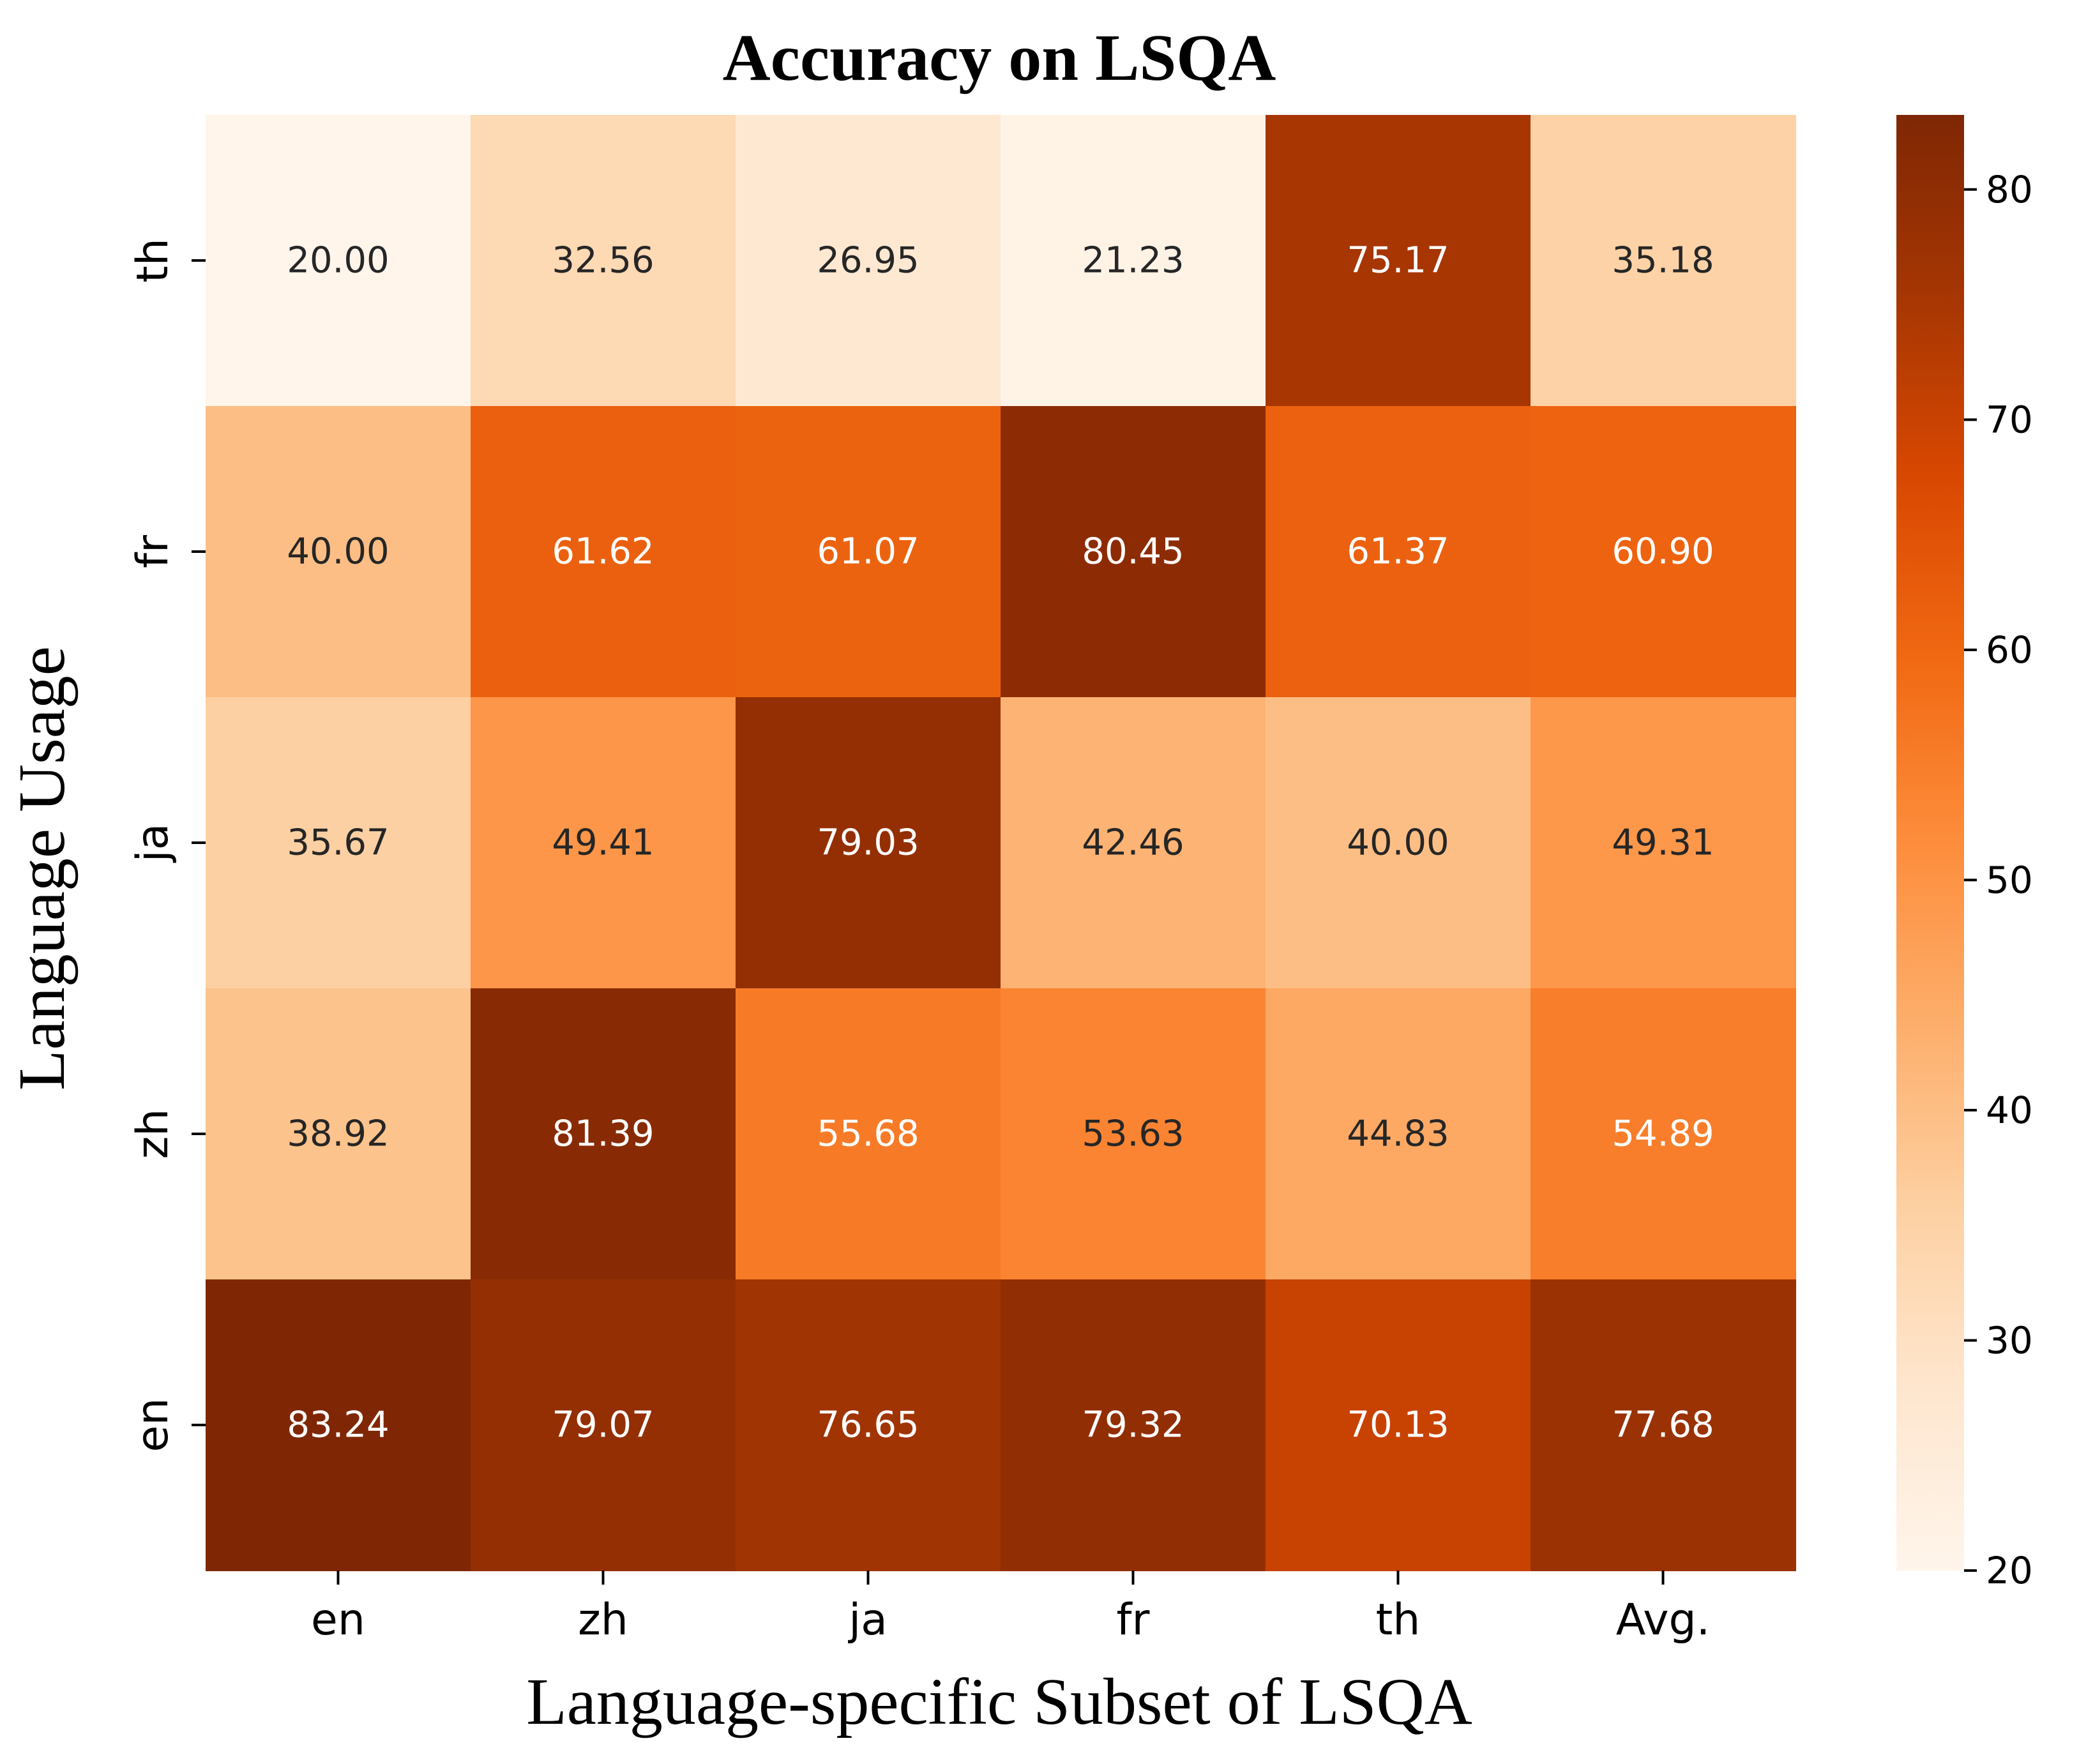  What do you see at coordinates (153, 1425) in the screenshot?
I see `y-tick-label: en` at bounding box center [153, 1425].